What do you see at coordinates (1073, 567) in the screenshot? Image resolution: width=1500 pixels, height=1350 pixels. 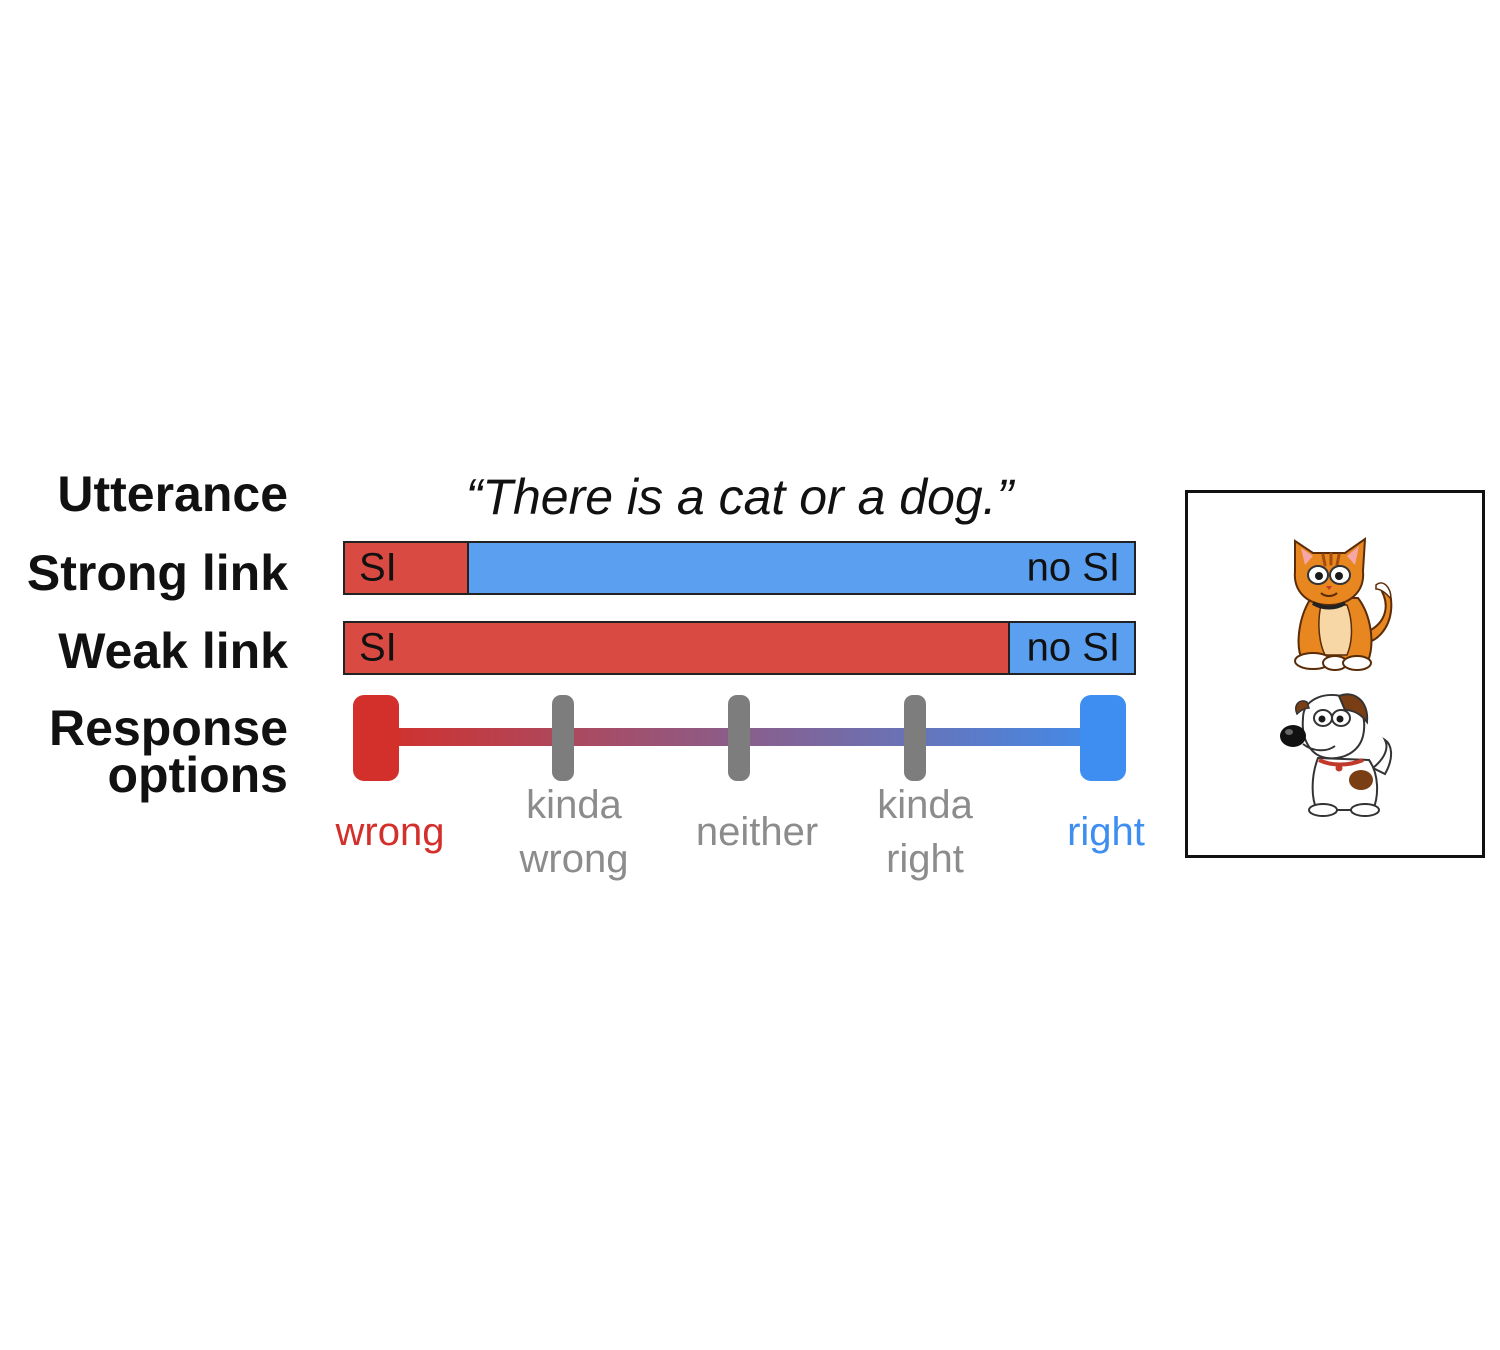 I see `strong-link-nosi-label: no SI` at bounding box center [1073, 567].